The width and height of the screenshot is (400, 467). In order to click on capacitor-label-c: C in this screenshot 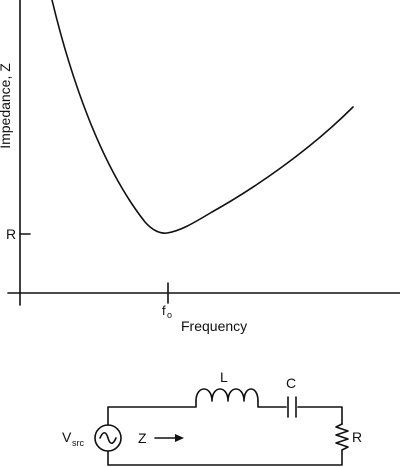, I will do `click(291, 383)`.